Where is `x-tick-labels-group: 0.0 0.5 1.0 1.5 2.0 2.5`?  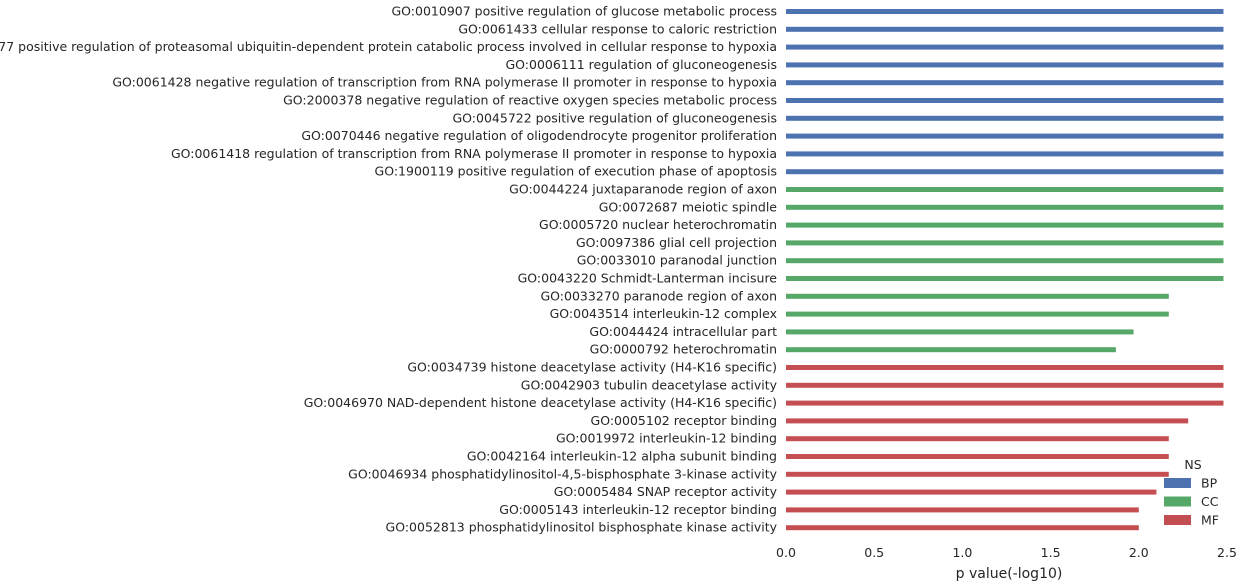
x-tick-labels-group: 0.0 0.5 1.0 1.5 2.0 2.5 is located at coordinates (1006, 552).